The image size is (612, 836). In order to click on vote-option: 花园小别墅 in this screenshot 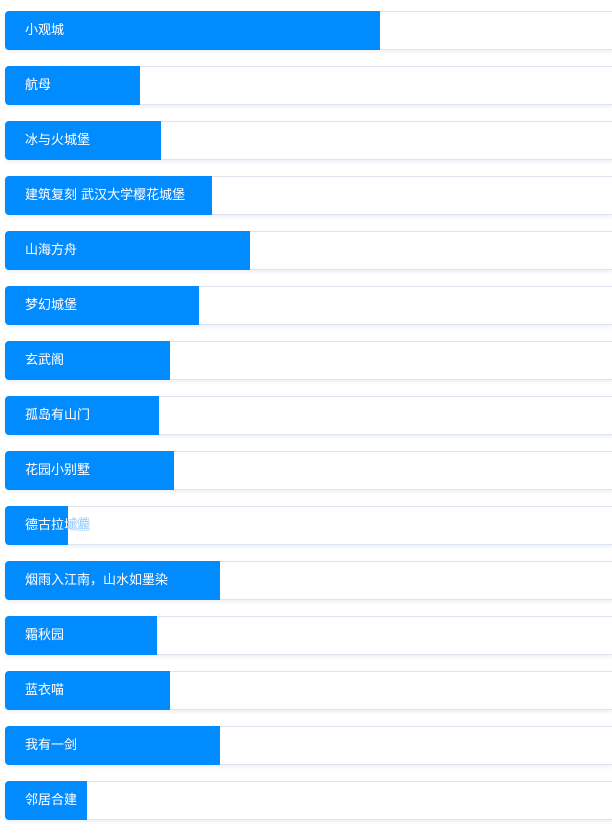, I will do `click(308, 470)`.